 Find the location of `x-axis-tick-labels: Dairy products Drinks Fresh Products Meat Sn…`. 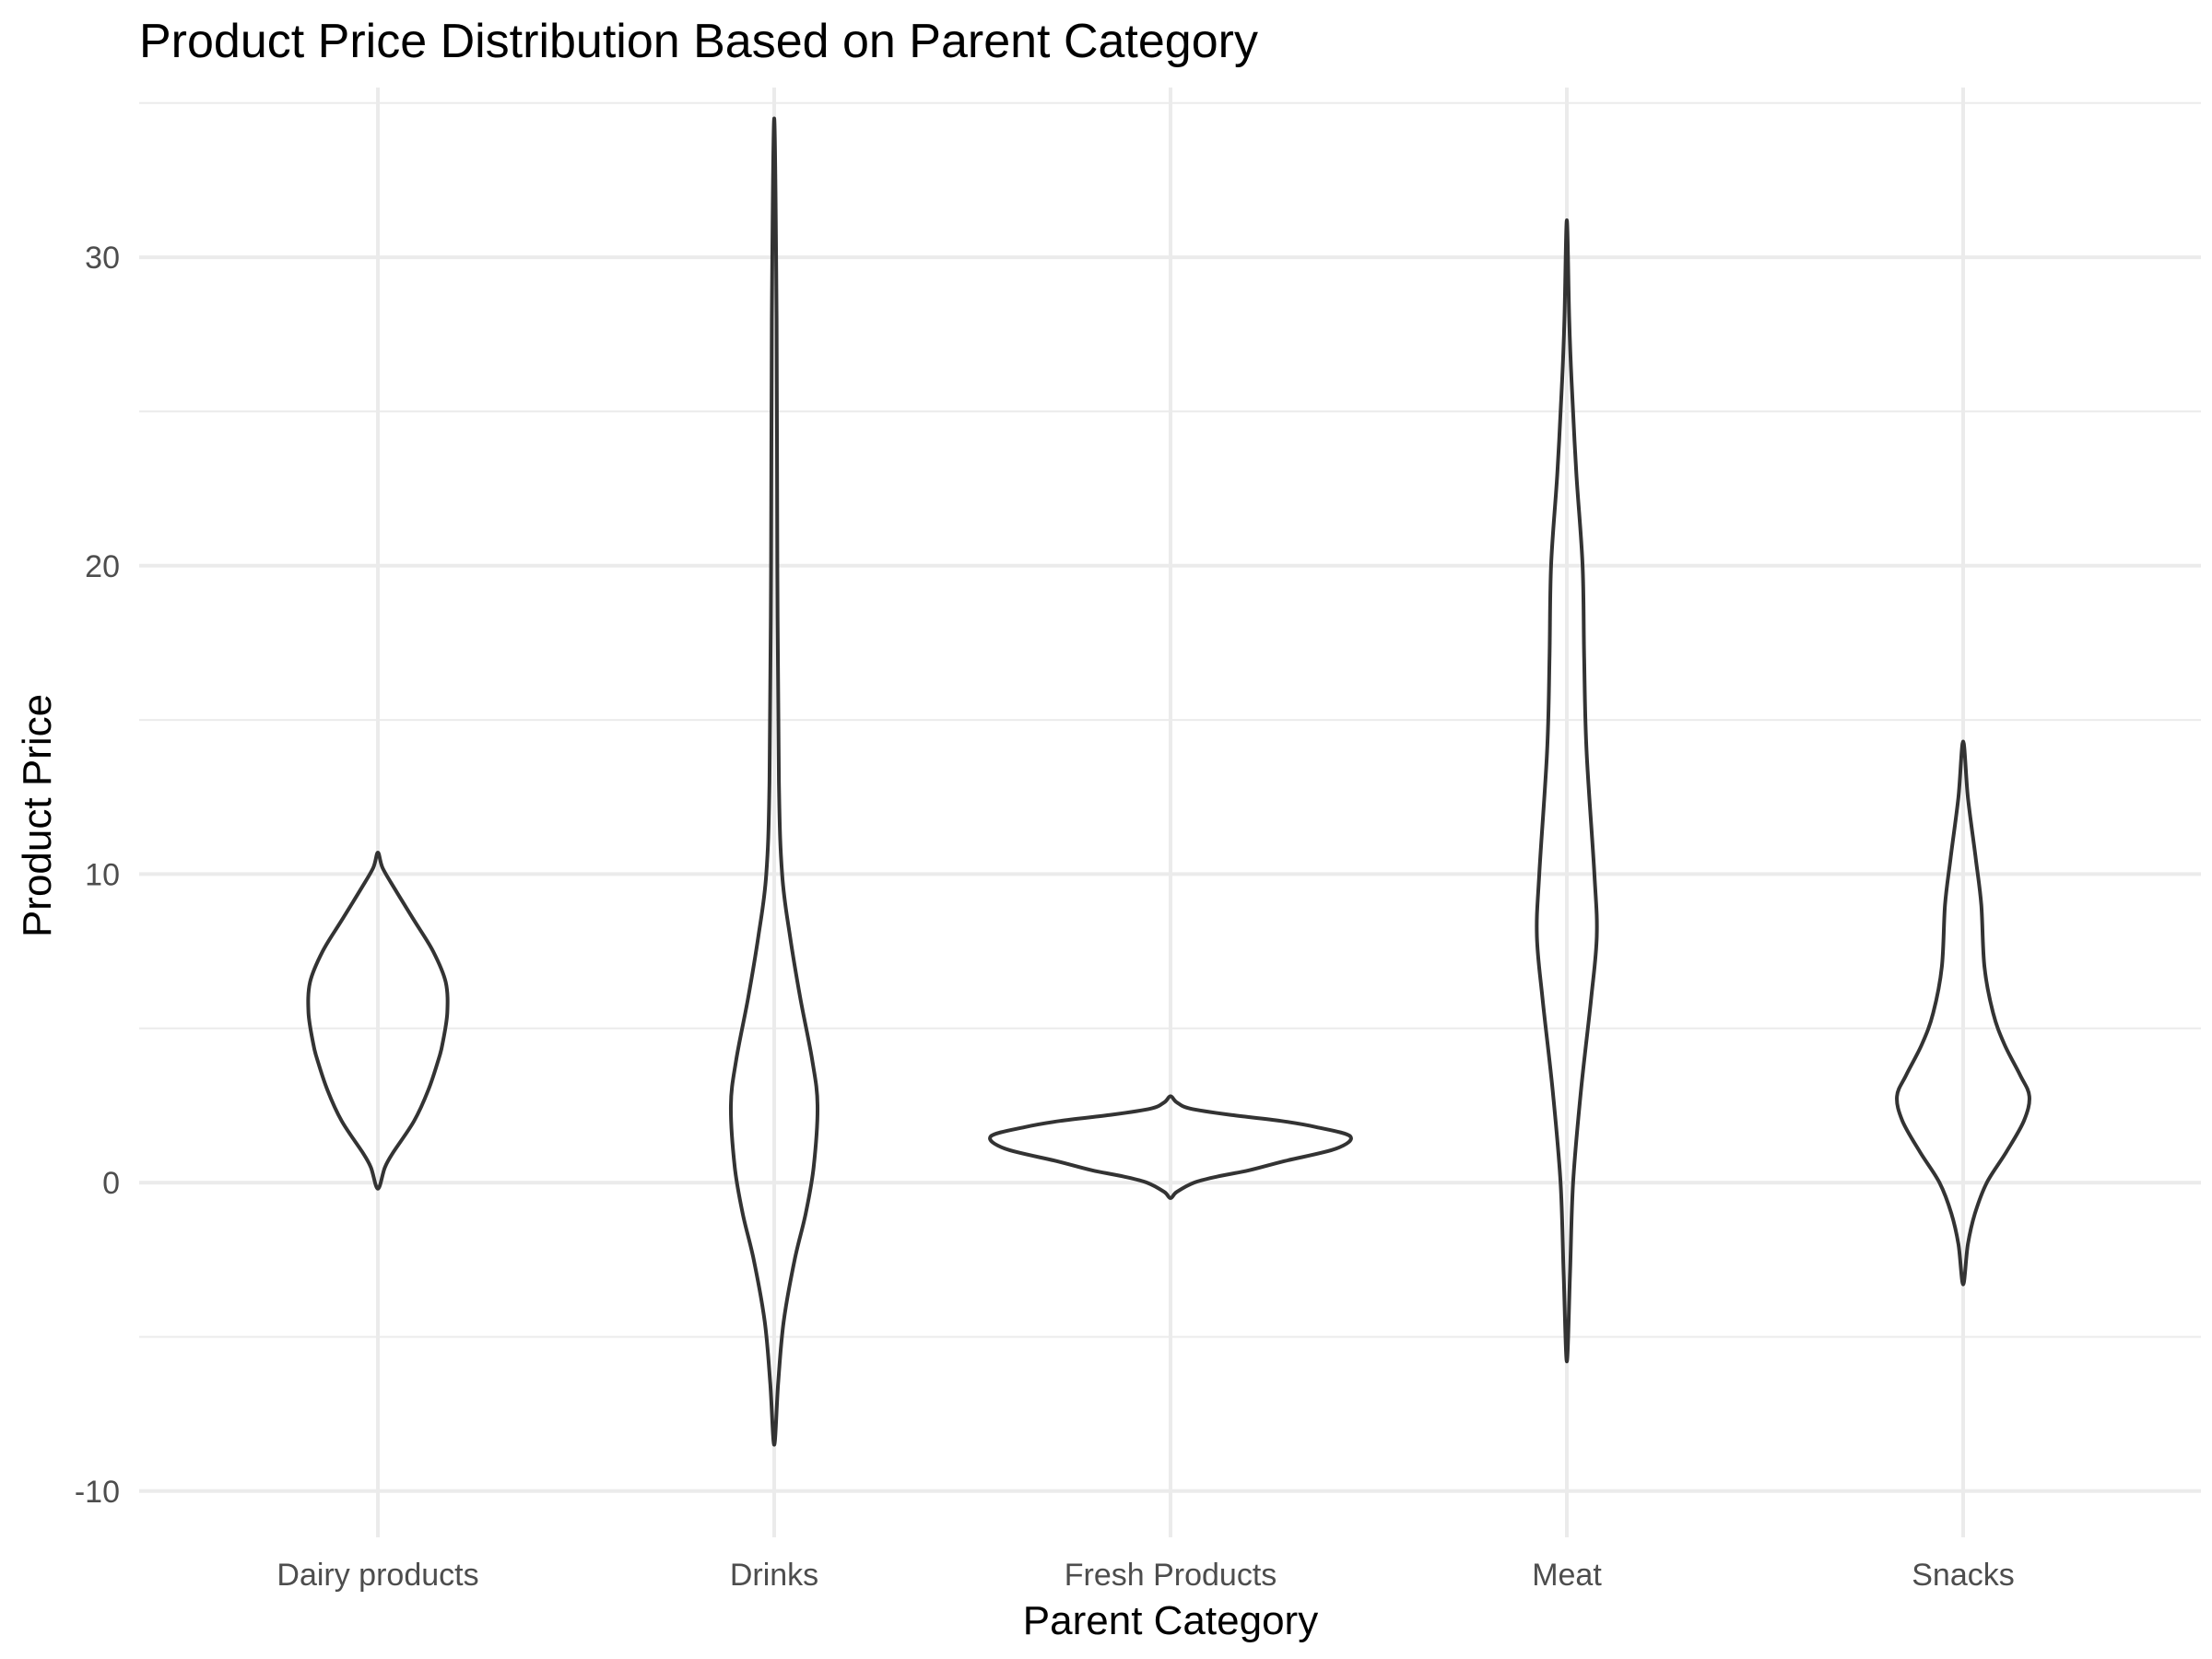

x-axis-tick-labels: Dairy products Drinks Fresh Products Meat Sn… is located at coordinates (1145, 1575).